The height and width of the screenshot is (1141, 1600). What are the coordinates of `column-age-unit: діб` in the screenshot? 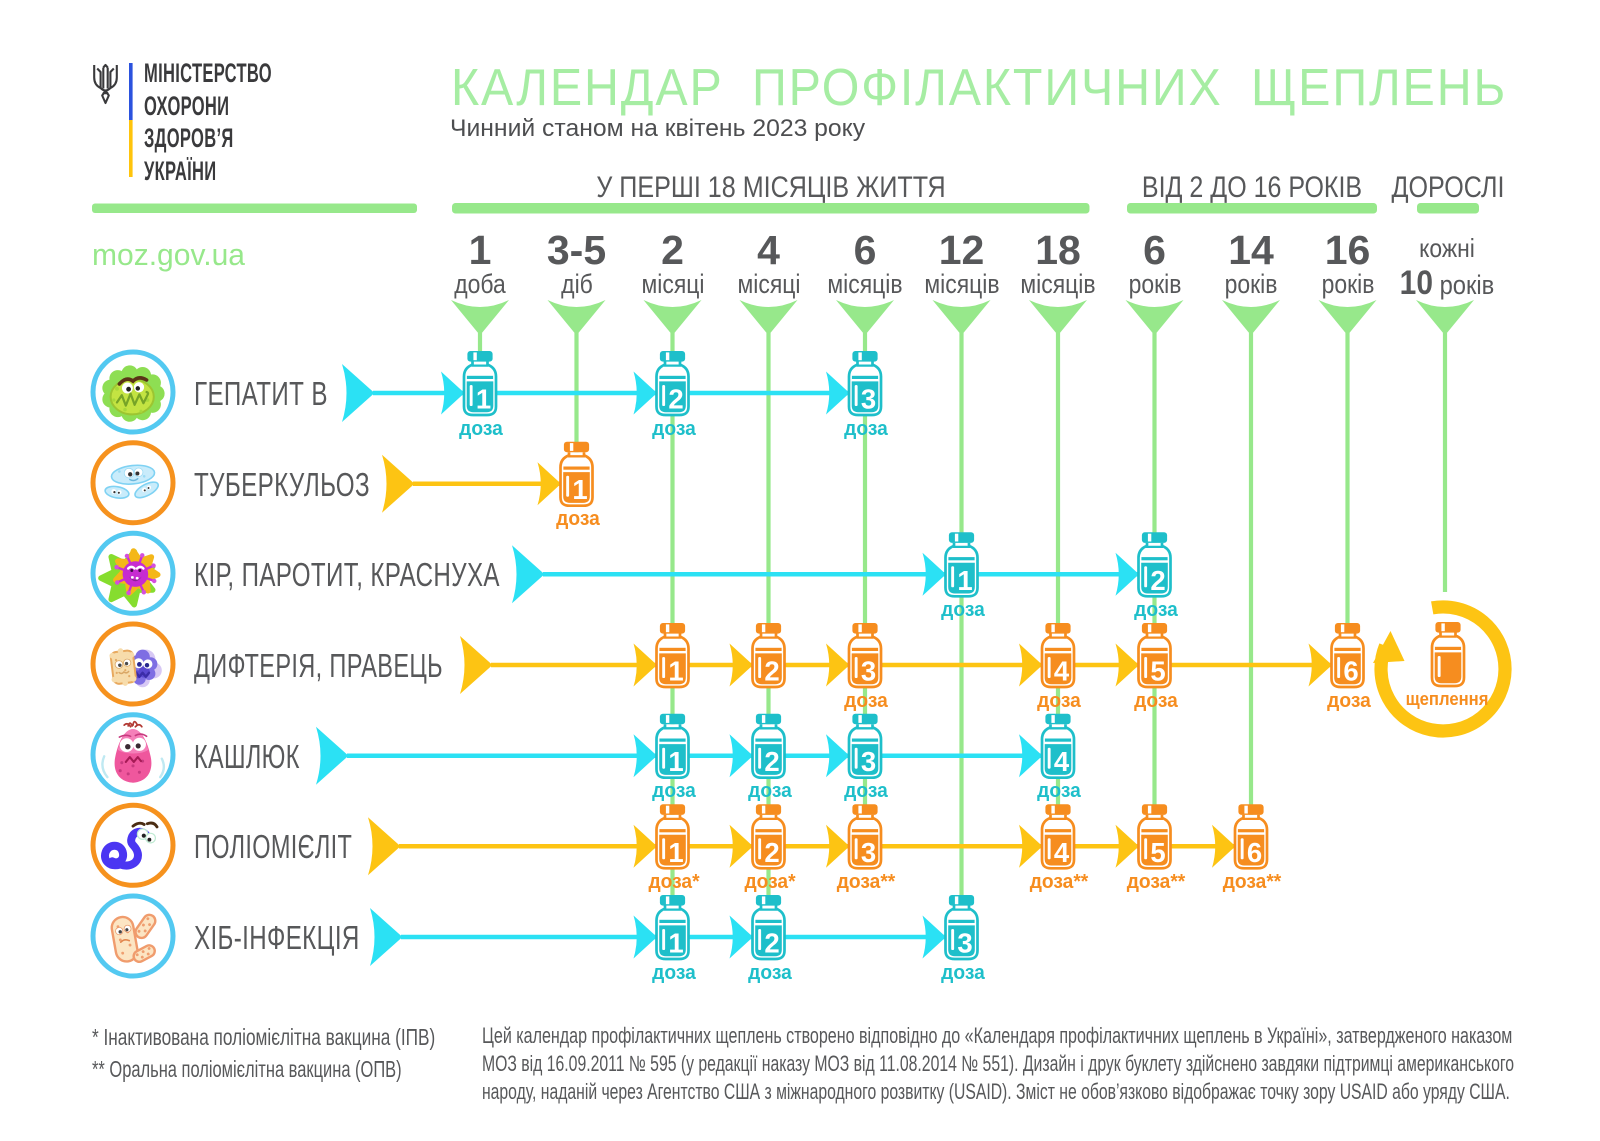 It's located at (576, 284).